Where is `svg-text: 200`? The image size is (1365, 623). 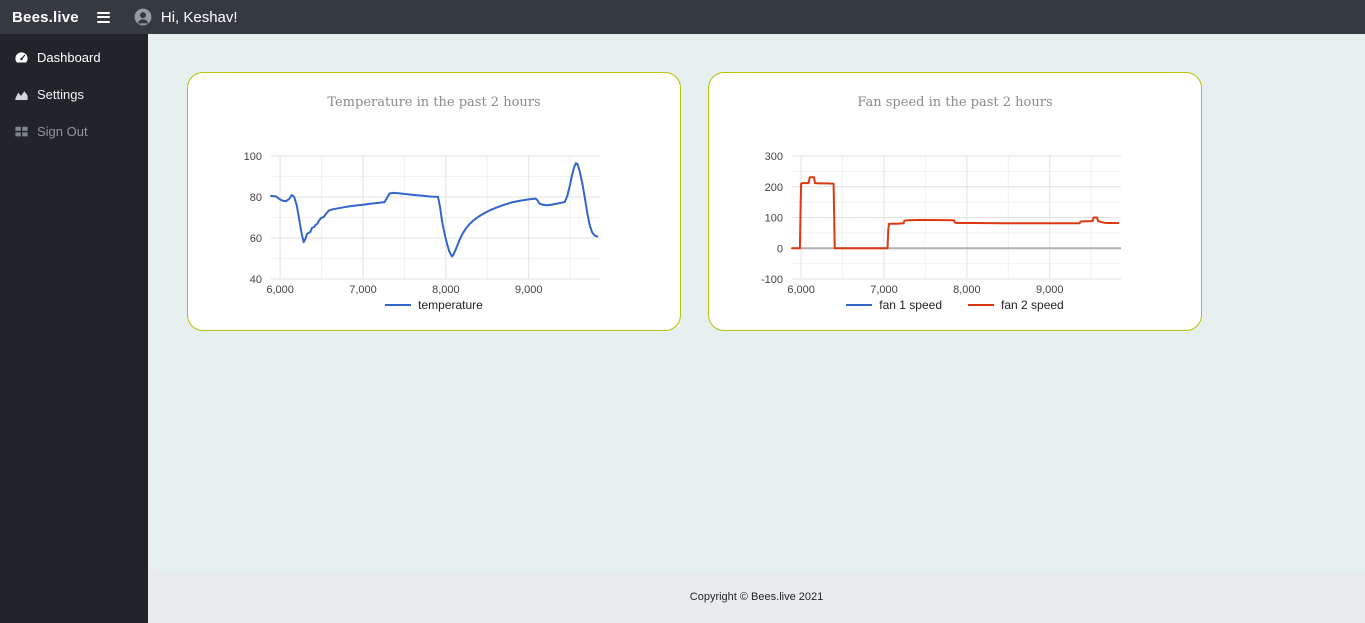
svg-text: 200 is located at coordinates (774, 188).